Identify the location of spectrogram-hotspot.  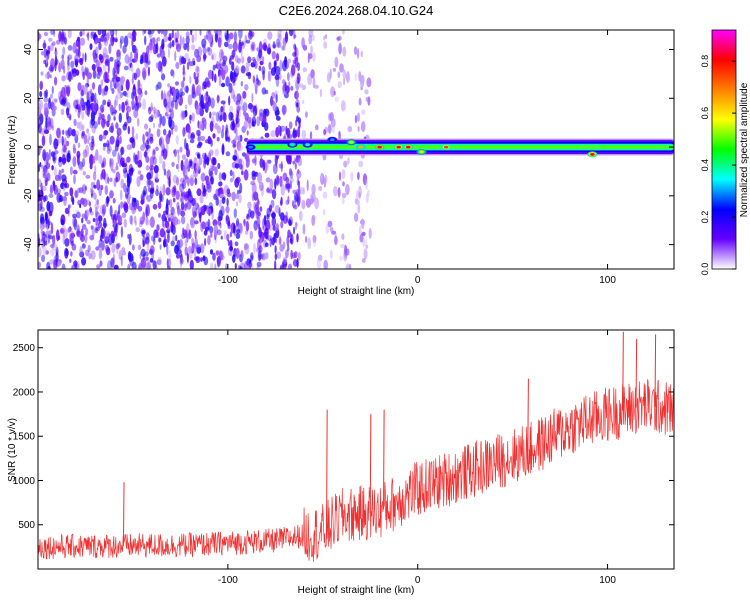
(307, 145).